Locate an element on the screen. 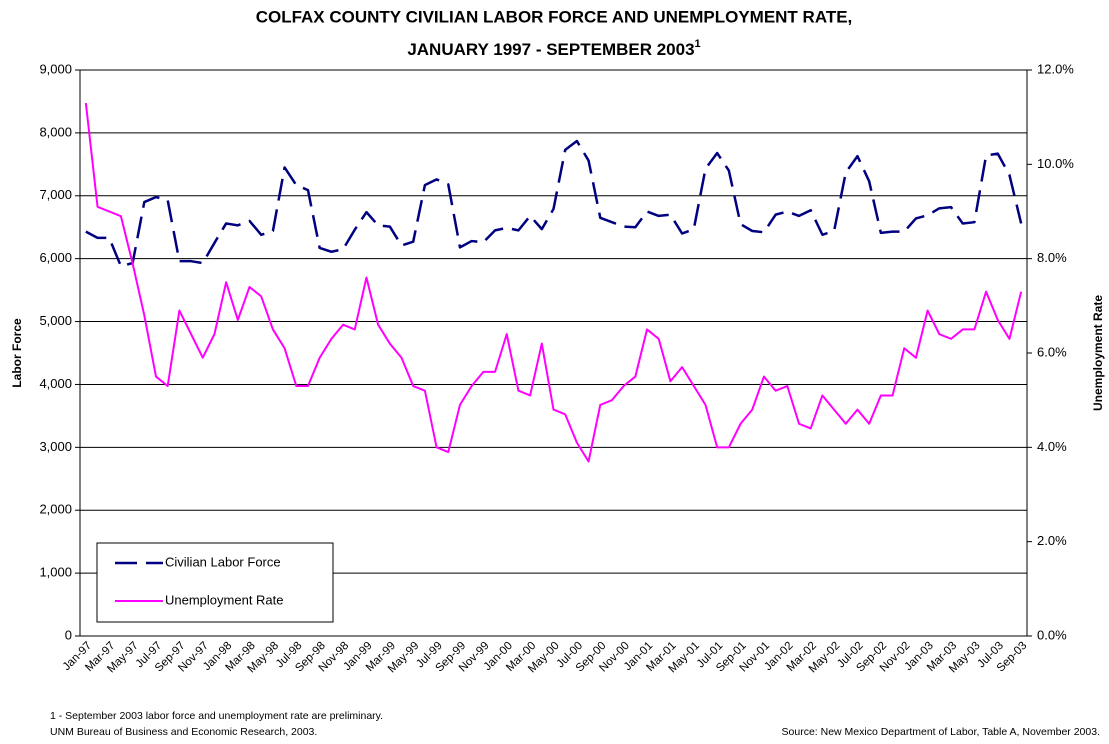  y-tick-label: 0 is located at coordinates (68, 634).